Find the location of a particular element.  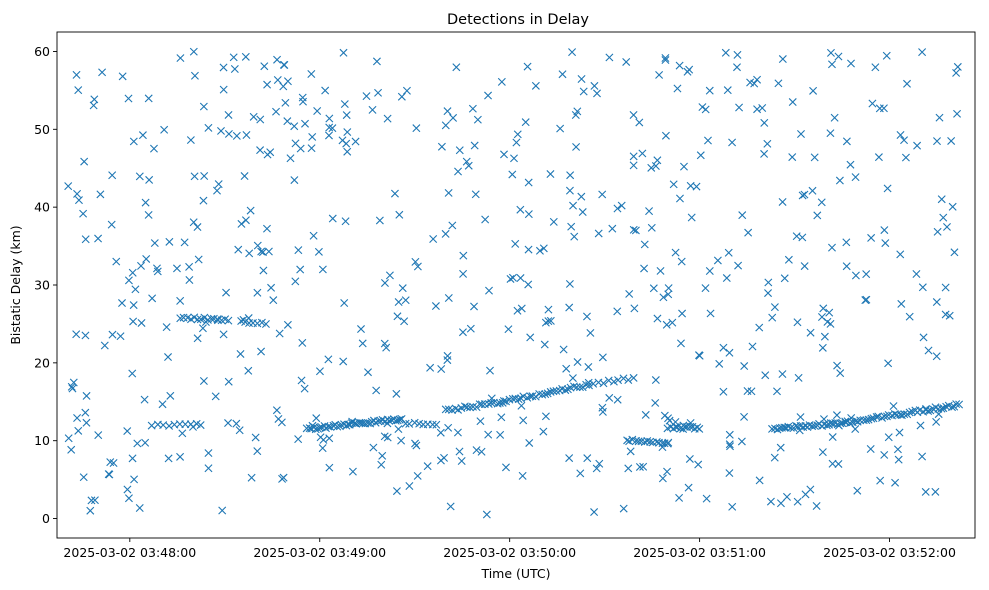

x-tick-label: 2025-03-02 03:48:00 is located at coordinates (129, 552).